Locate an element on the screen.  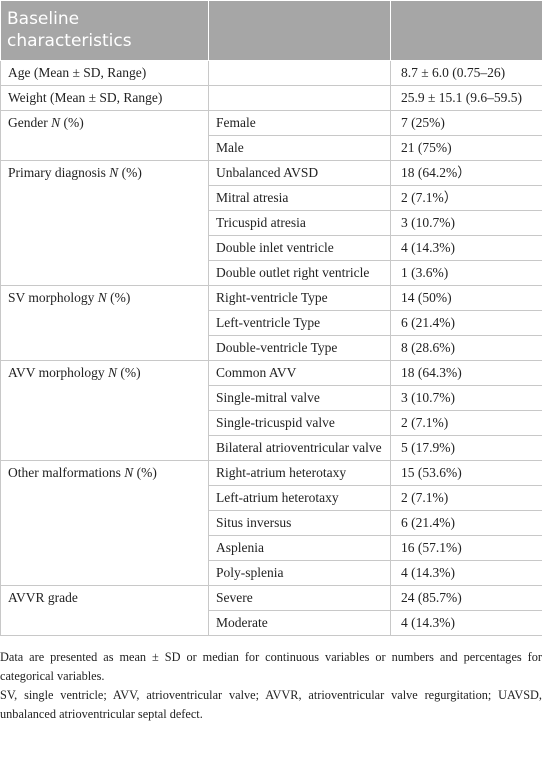
table-row: Mitral atresia 2 (7.1%） is located at coordinates (271, 198).